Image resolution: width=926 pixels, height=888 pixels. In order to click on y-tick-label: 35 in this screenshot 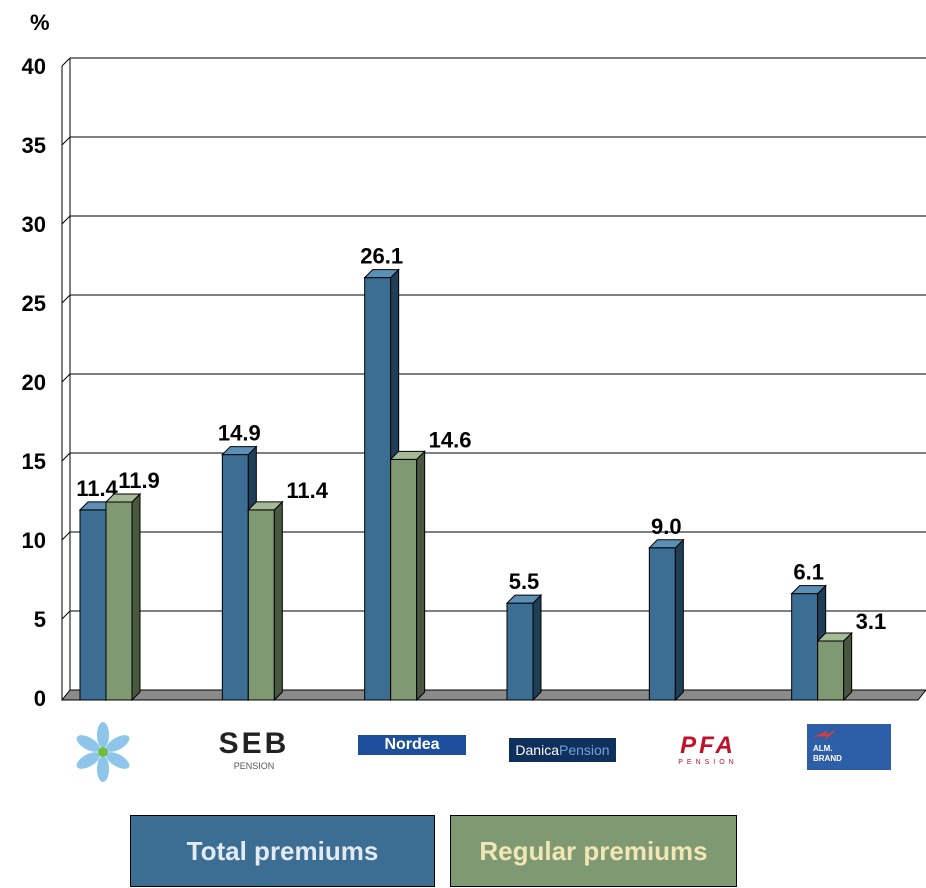, I will do `click(34, 145)`.